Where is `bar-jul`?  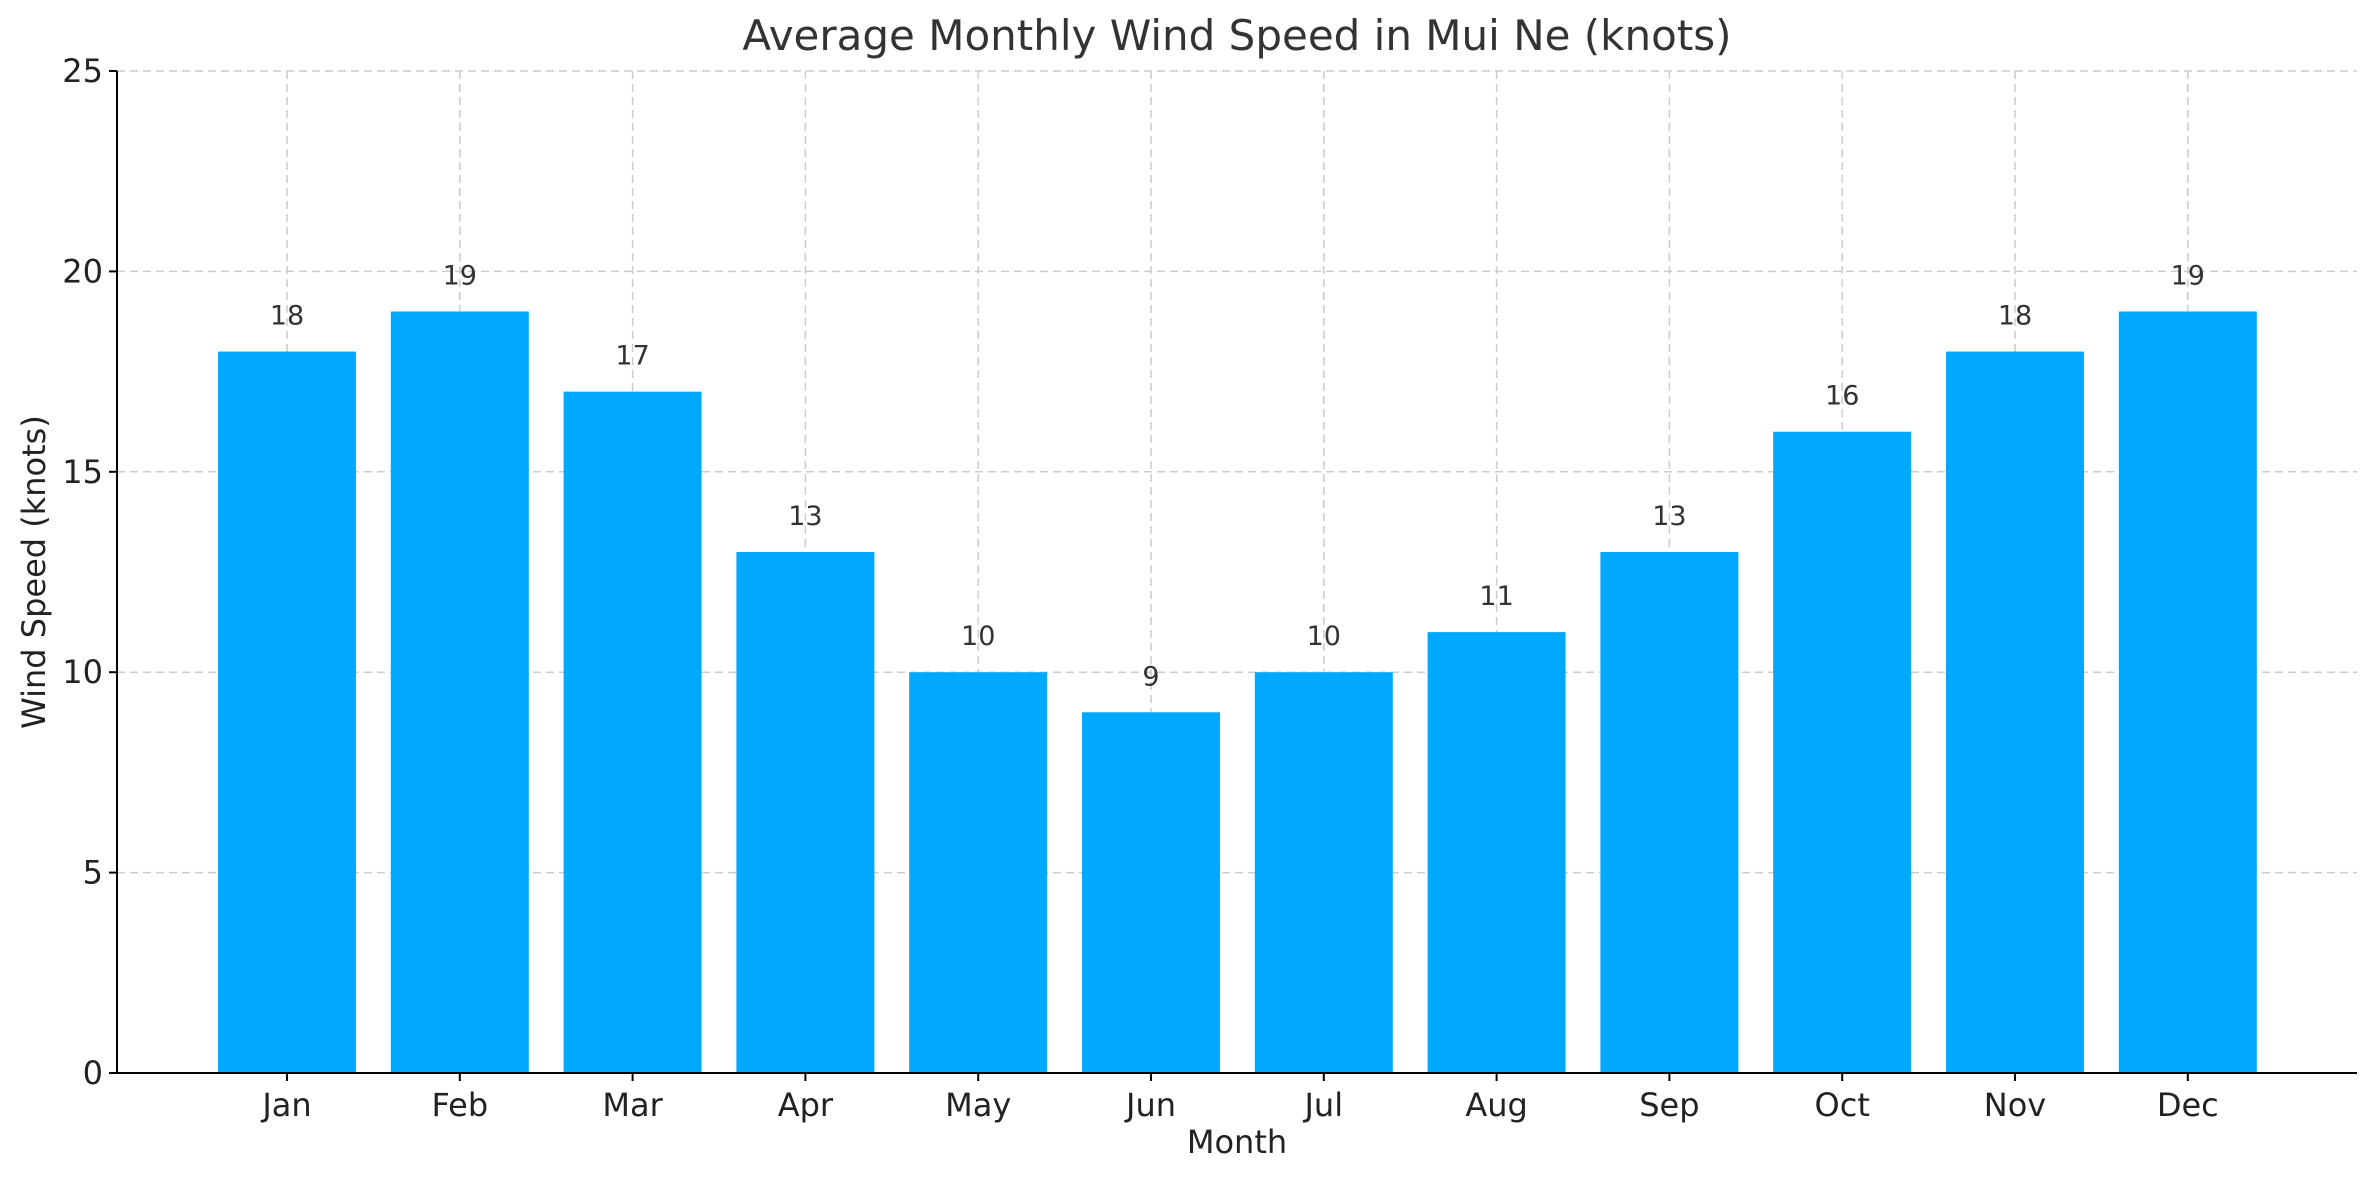 bar-jul is located at coordinates (1323, 872).